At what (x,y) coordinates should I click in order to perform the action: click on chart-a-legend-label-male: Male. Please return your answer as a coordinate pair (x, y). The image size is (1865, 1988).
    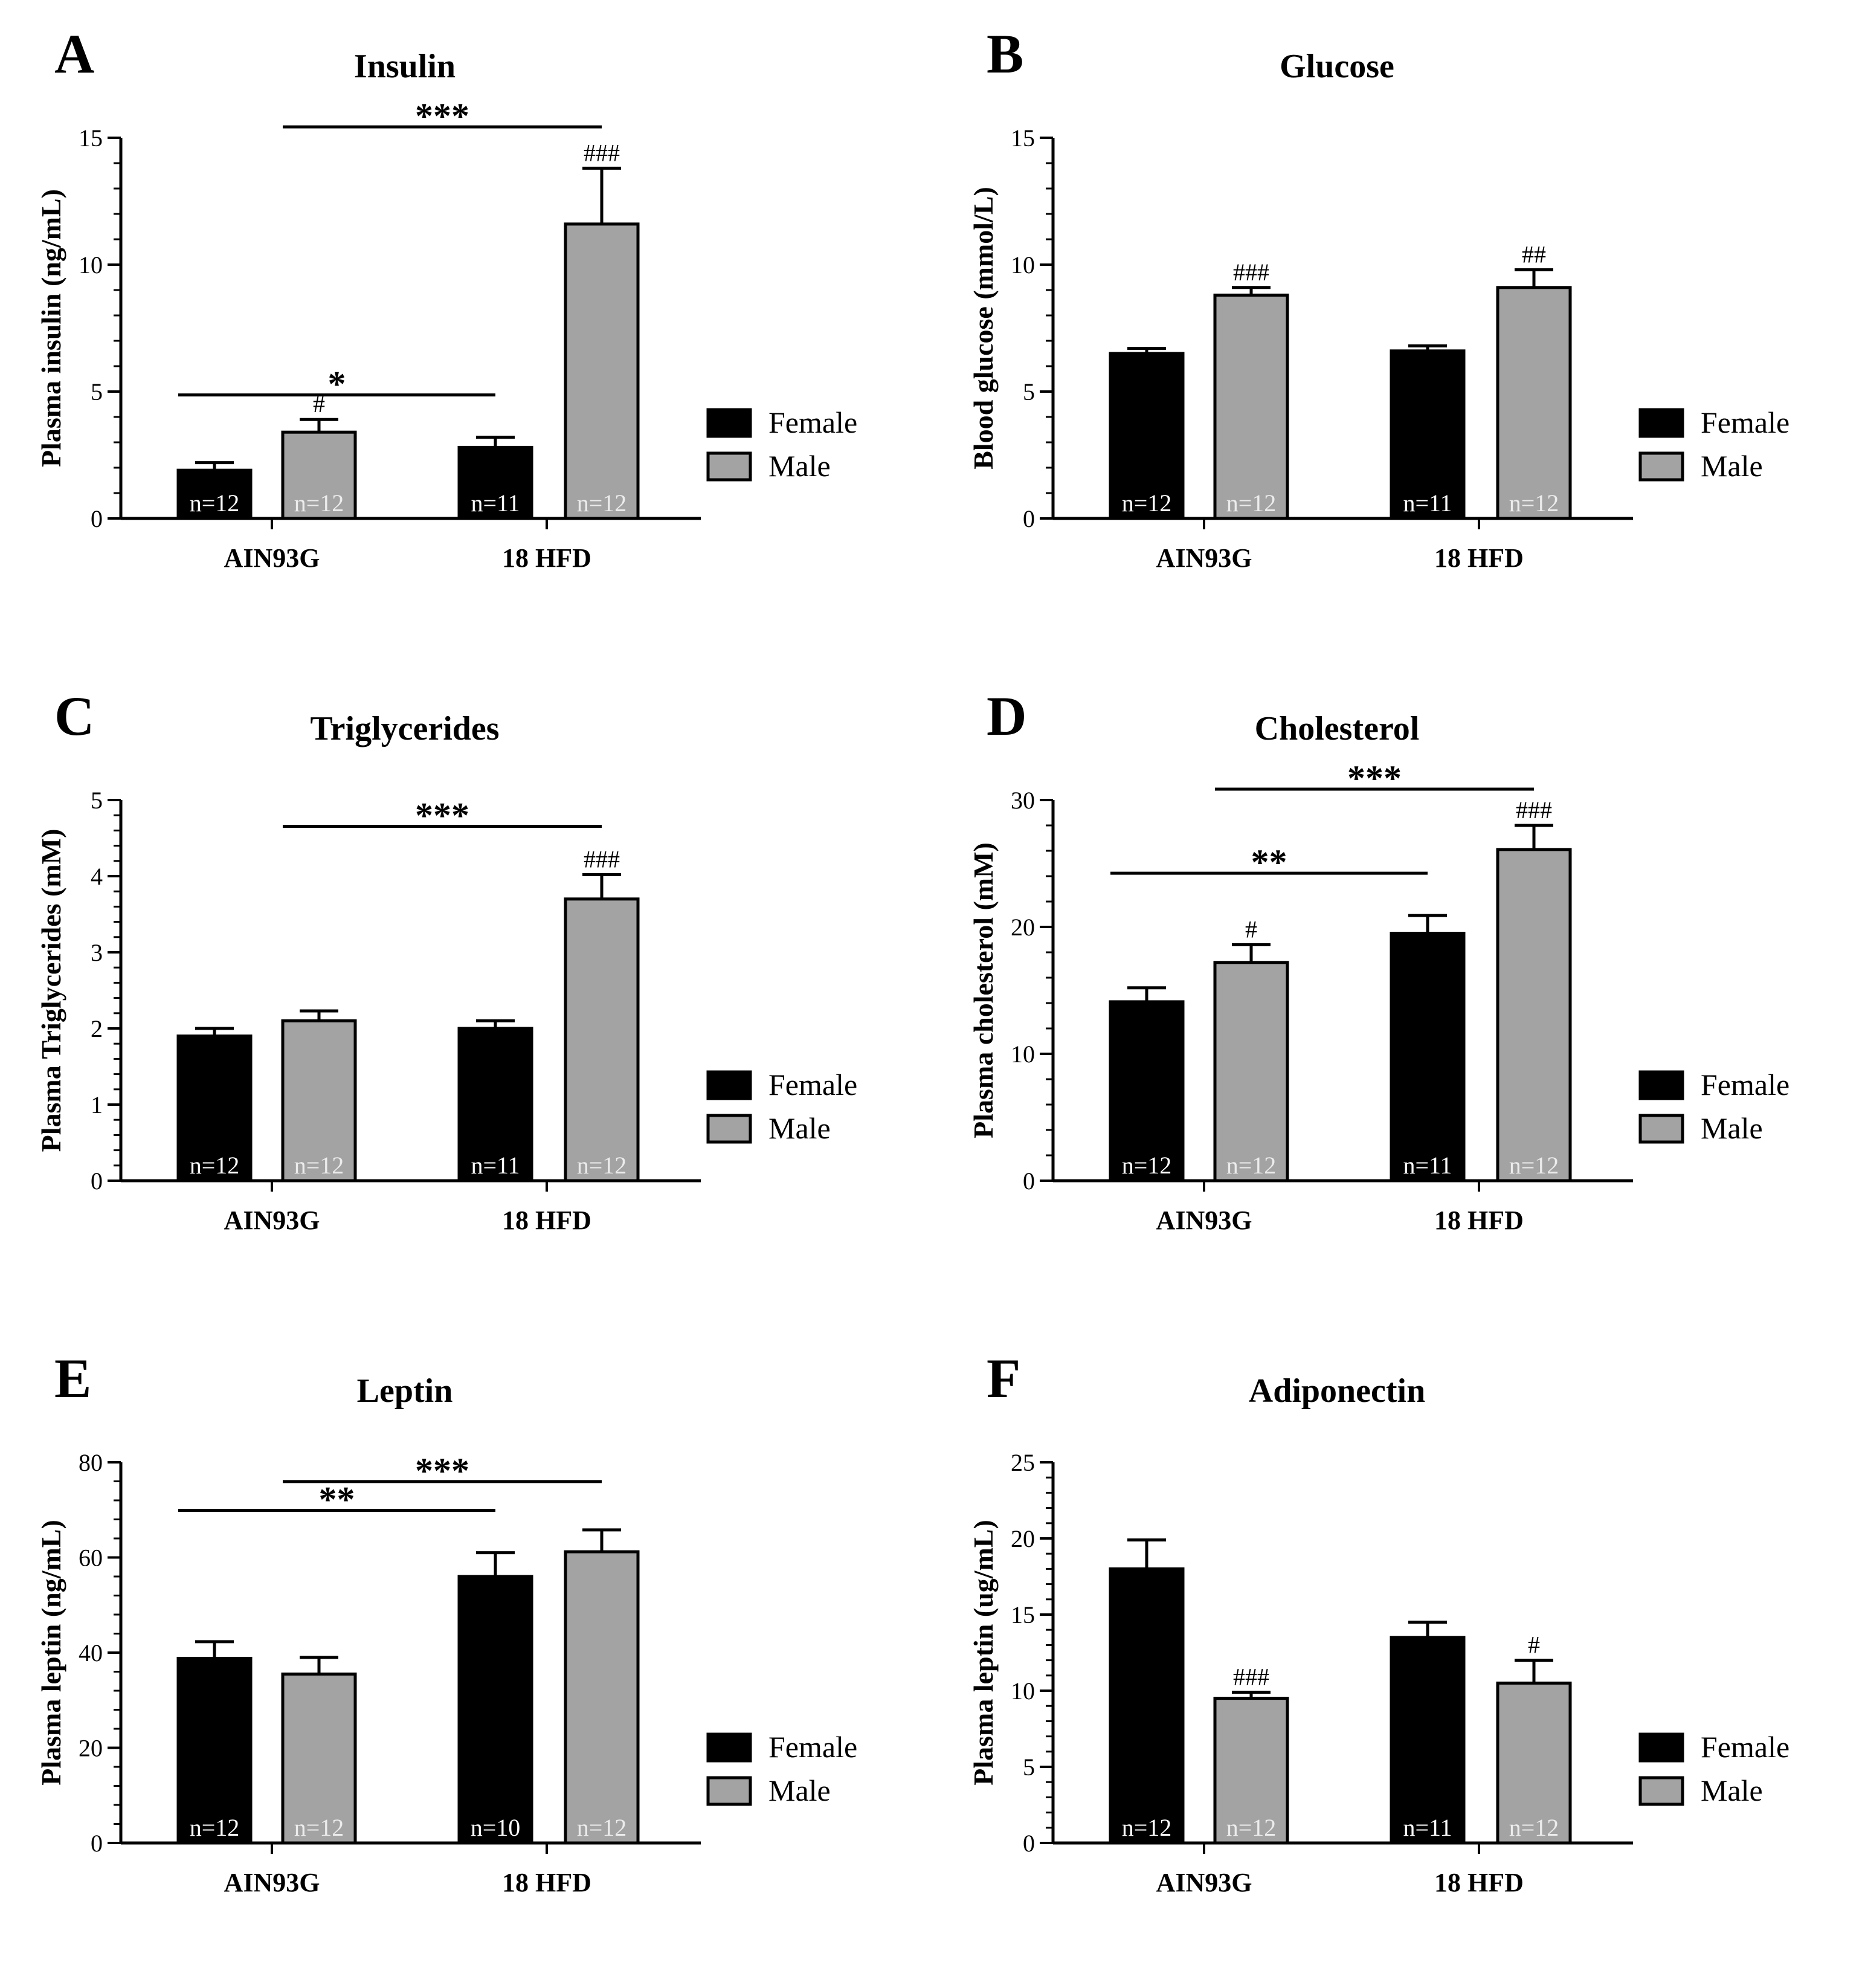
    Looking at the image, I should click on (799, 466).